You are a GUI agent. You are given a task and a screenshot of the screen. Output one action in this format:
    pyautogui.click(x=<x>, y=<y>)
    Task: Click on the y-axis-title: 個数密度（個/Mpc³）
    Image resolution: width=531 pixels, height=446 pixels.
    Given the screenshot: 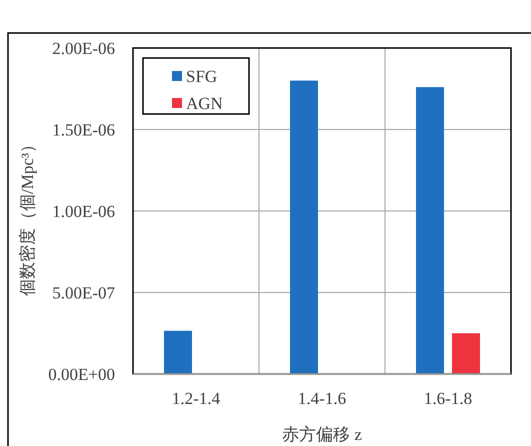 What is the action you would take?
    pyautogui.click(x=27, y=216)
    